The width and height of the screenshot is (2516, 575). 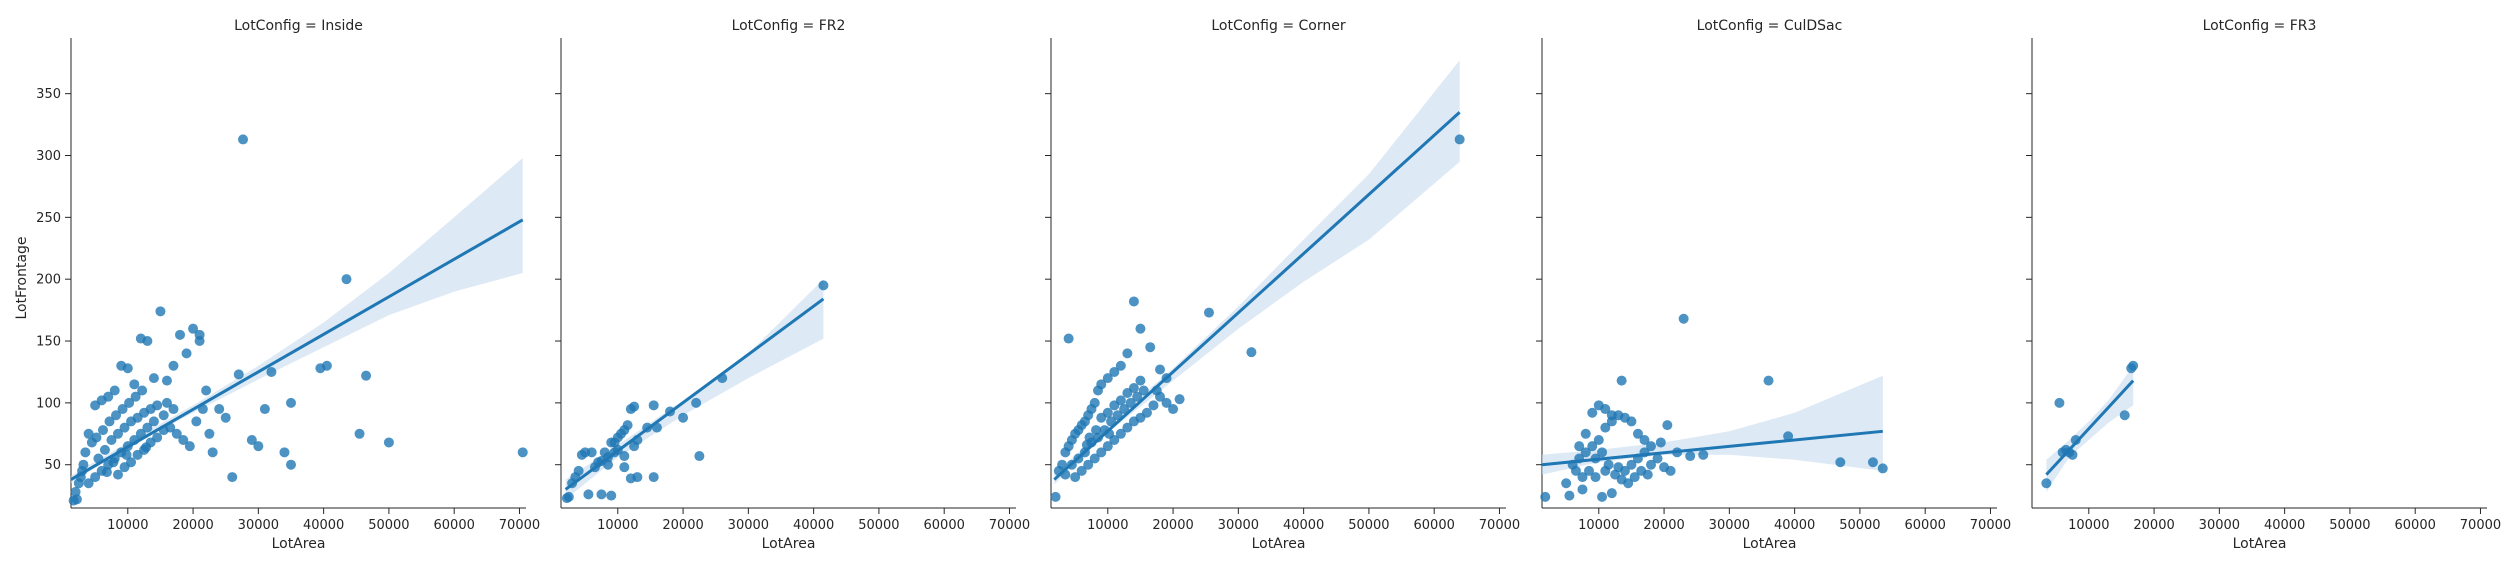 I want to click on panel-title: LotConfig = Corner, so click(x=1278, y=26).